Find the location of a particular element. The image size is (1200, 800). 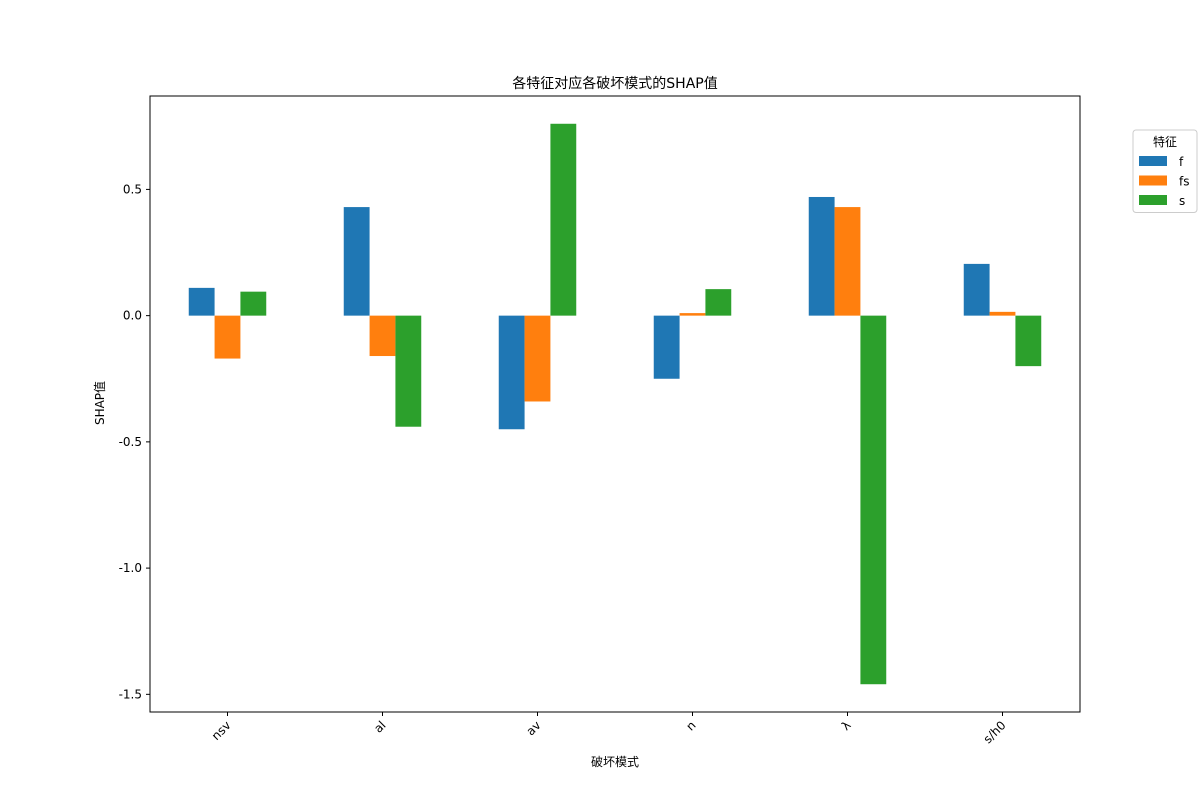

y-tick-label: -1.5 is located at coordinates (130, 694).